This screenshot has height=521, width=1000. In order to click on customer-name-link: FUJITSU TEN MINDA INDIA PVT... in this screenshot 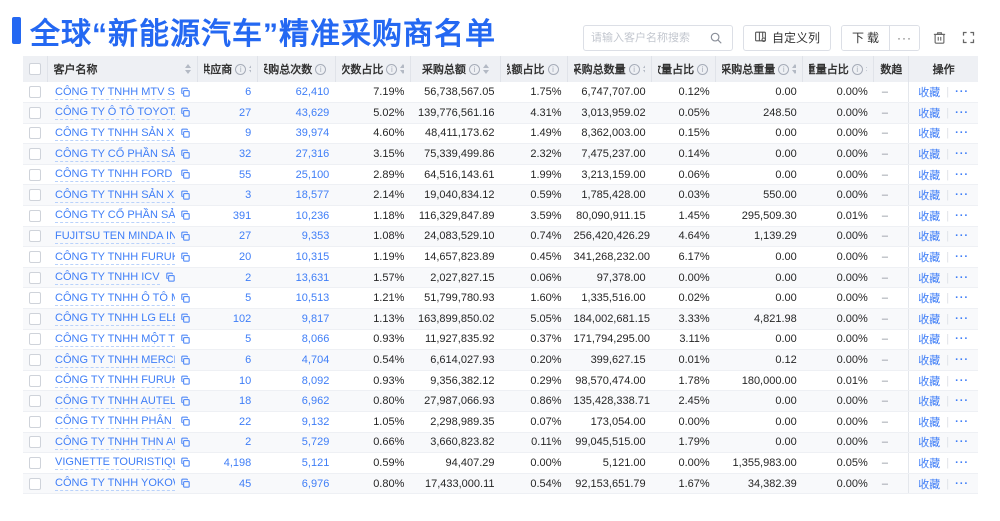, I will do `click(115, 236)`.